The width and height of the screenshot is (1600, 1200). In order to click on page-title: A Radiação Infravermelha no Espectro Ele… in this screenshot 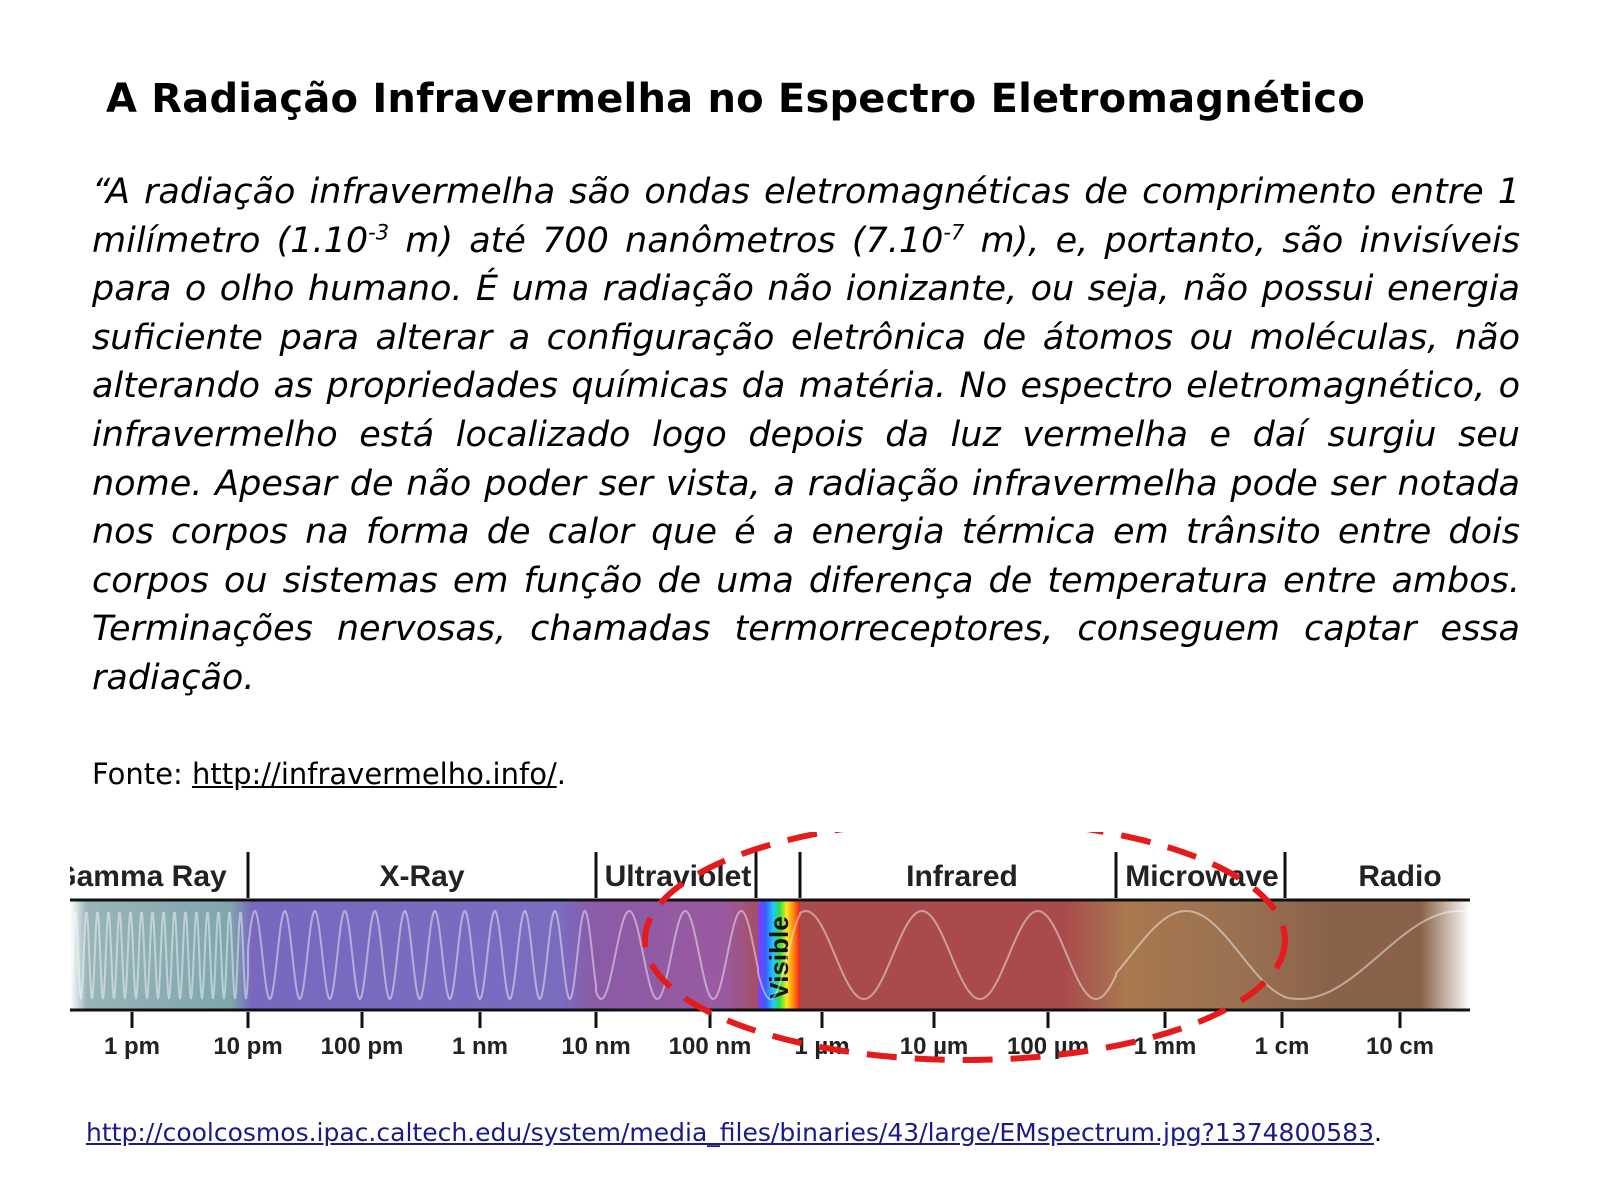, I will do `click(736, 99)`.